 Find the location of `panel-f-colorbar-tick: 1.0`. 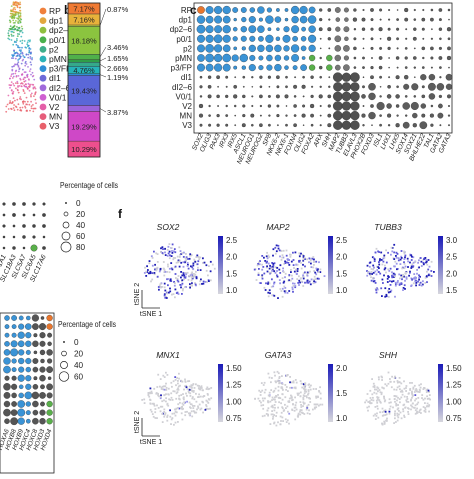

panel-f-colorbar-tick: 1.0 is located at coordinates (232, 290).